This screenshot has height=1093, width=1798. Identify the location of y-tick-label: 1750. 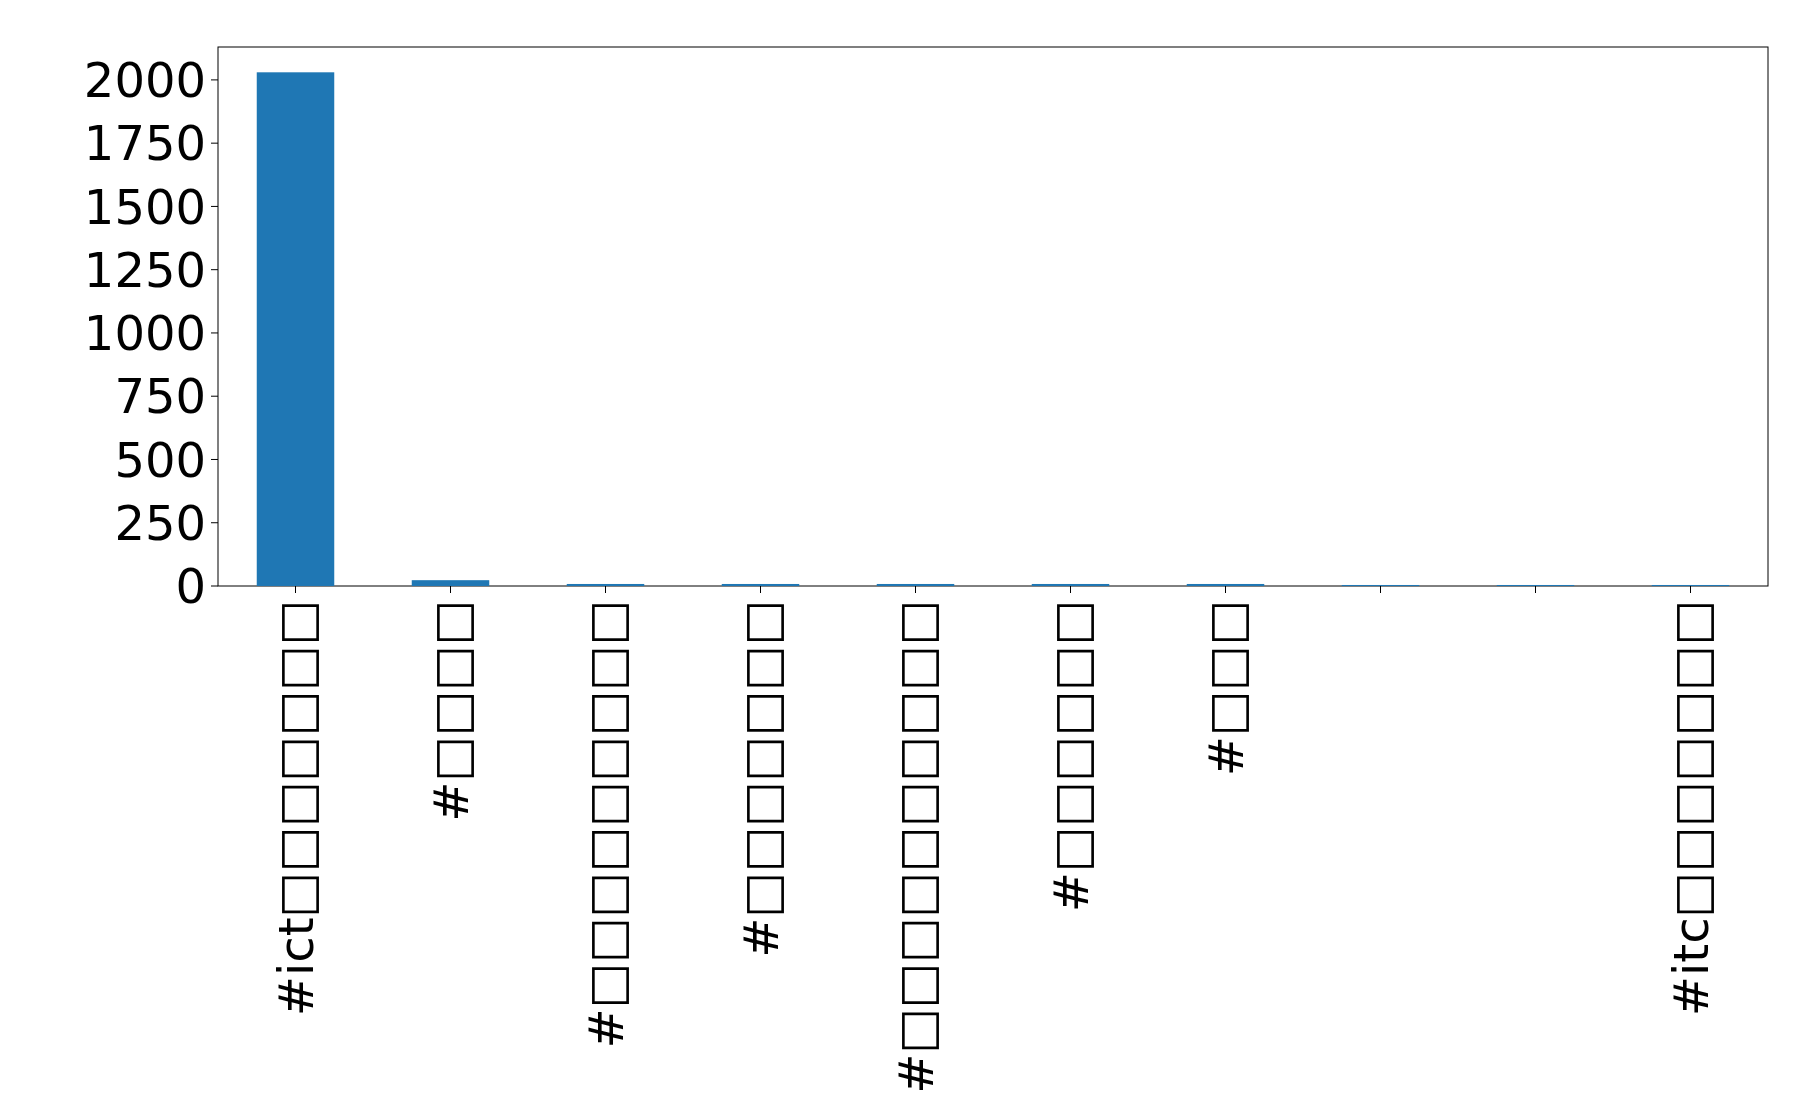
(144, 143).